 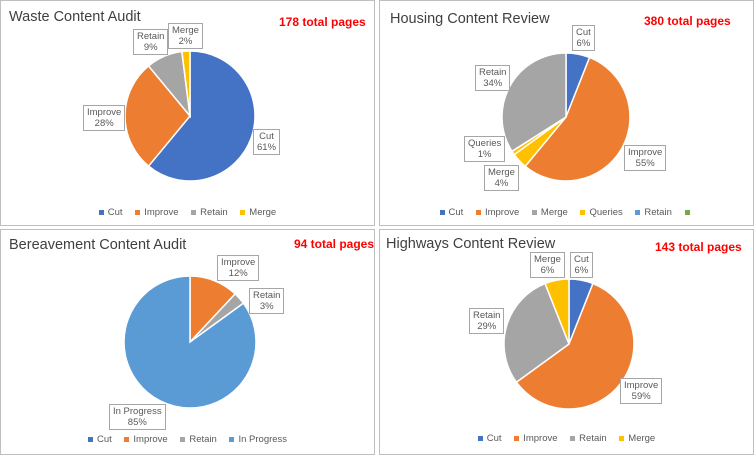 I want to click on legend-label: In Progress, so click(x=263, y=439).